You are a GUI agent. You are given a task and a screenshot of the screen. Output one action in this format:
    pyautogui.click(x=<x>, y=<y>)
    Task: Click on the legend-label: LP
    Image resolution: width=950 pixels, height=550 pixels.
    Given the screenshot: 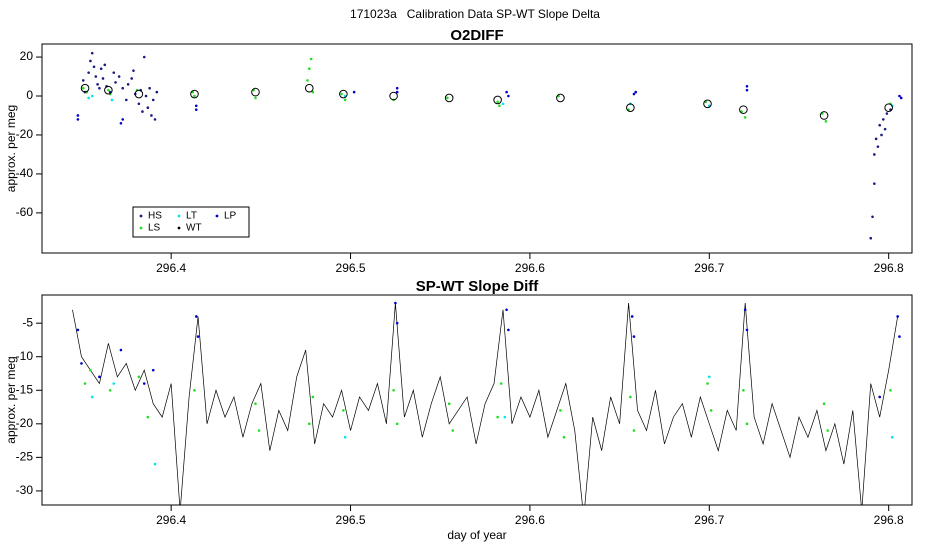 What is the action you would take?
    pyautogui.click(x=230, y=216)
    